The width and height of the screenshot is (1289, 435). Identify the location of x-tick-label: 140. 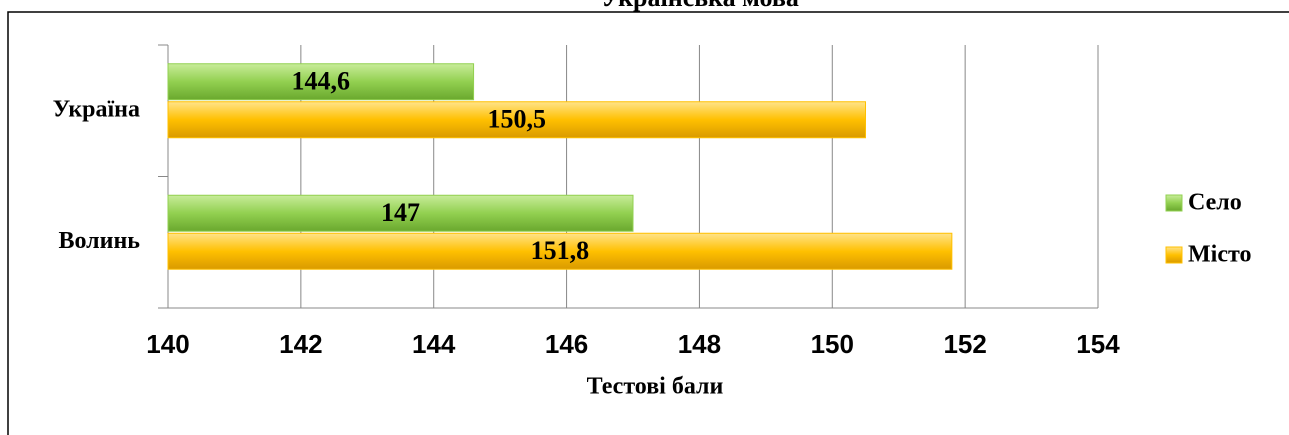
(167, 344).